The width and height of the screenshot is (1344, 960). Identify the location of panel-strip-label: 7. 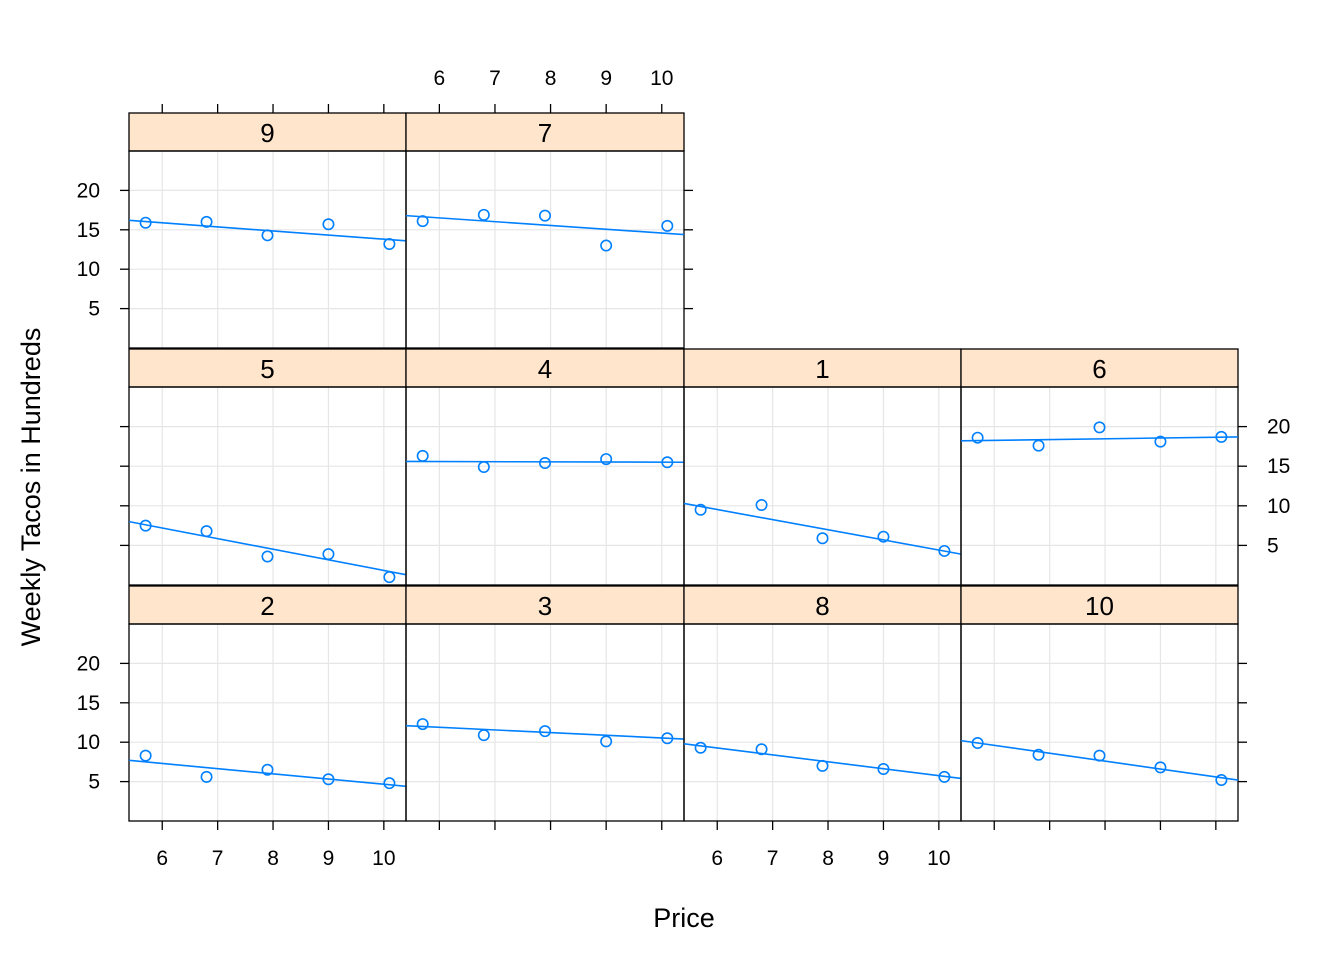
(545, 133).